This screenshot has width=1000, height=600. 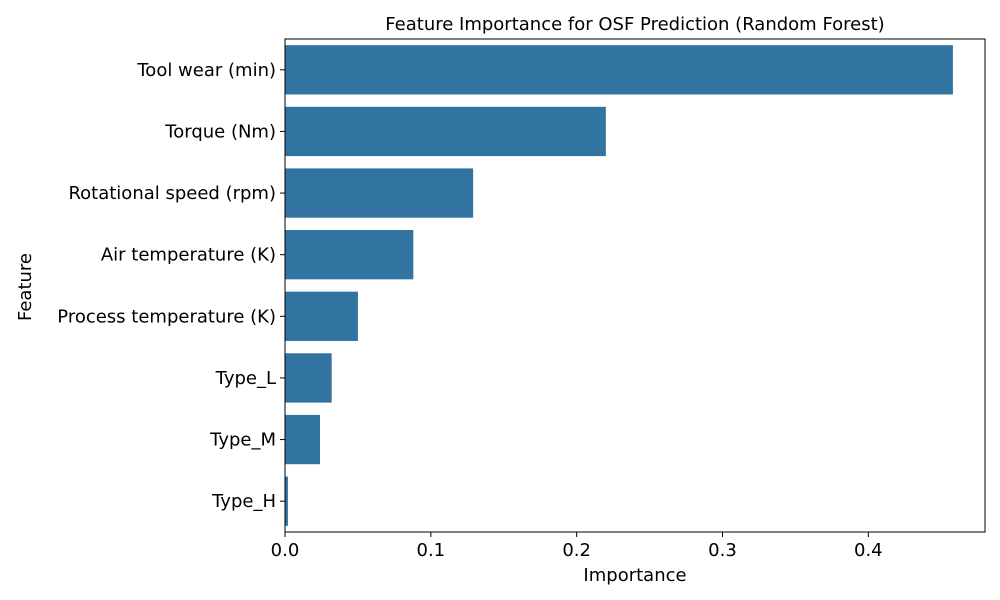 I want to click on x-tick-label: 0.3, so click(x=722, y=550).